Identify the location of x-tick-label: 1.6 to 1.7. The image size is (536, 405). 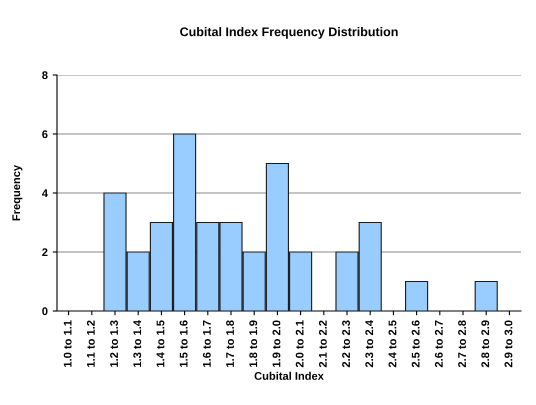
(206, 343).